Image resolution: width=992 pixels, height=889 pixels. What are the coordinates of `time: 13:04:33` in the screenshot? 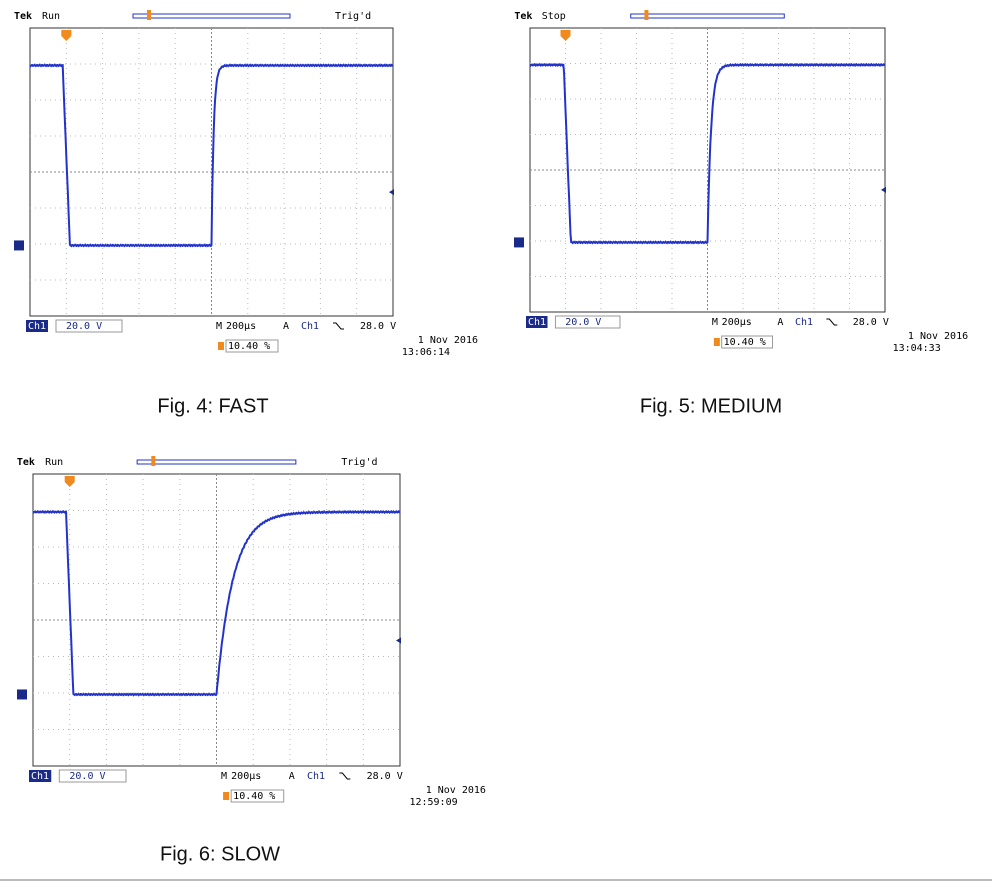 It's located at (917, 348).